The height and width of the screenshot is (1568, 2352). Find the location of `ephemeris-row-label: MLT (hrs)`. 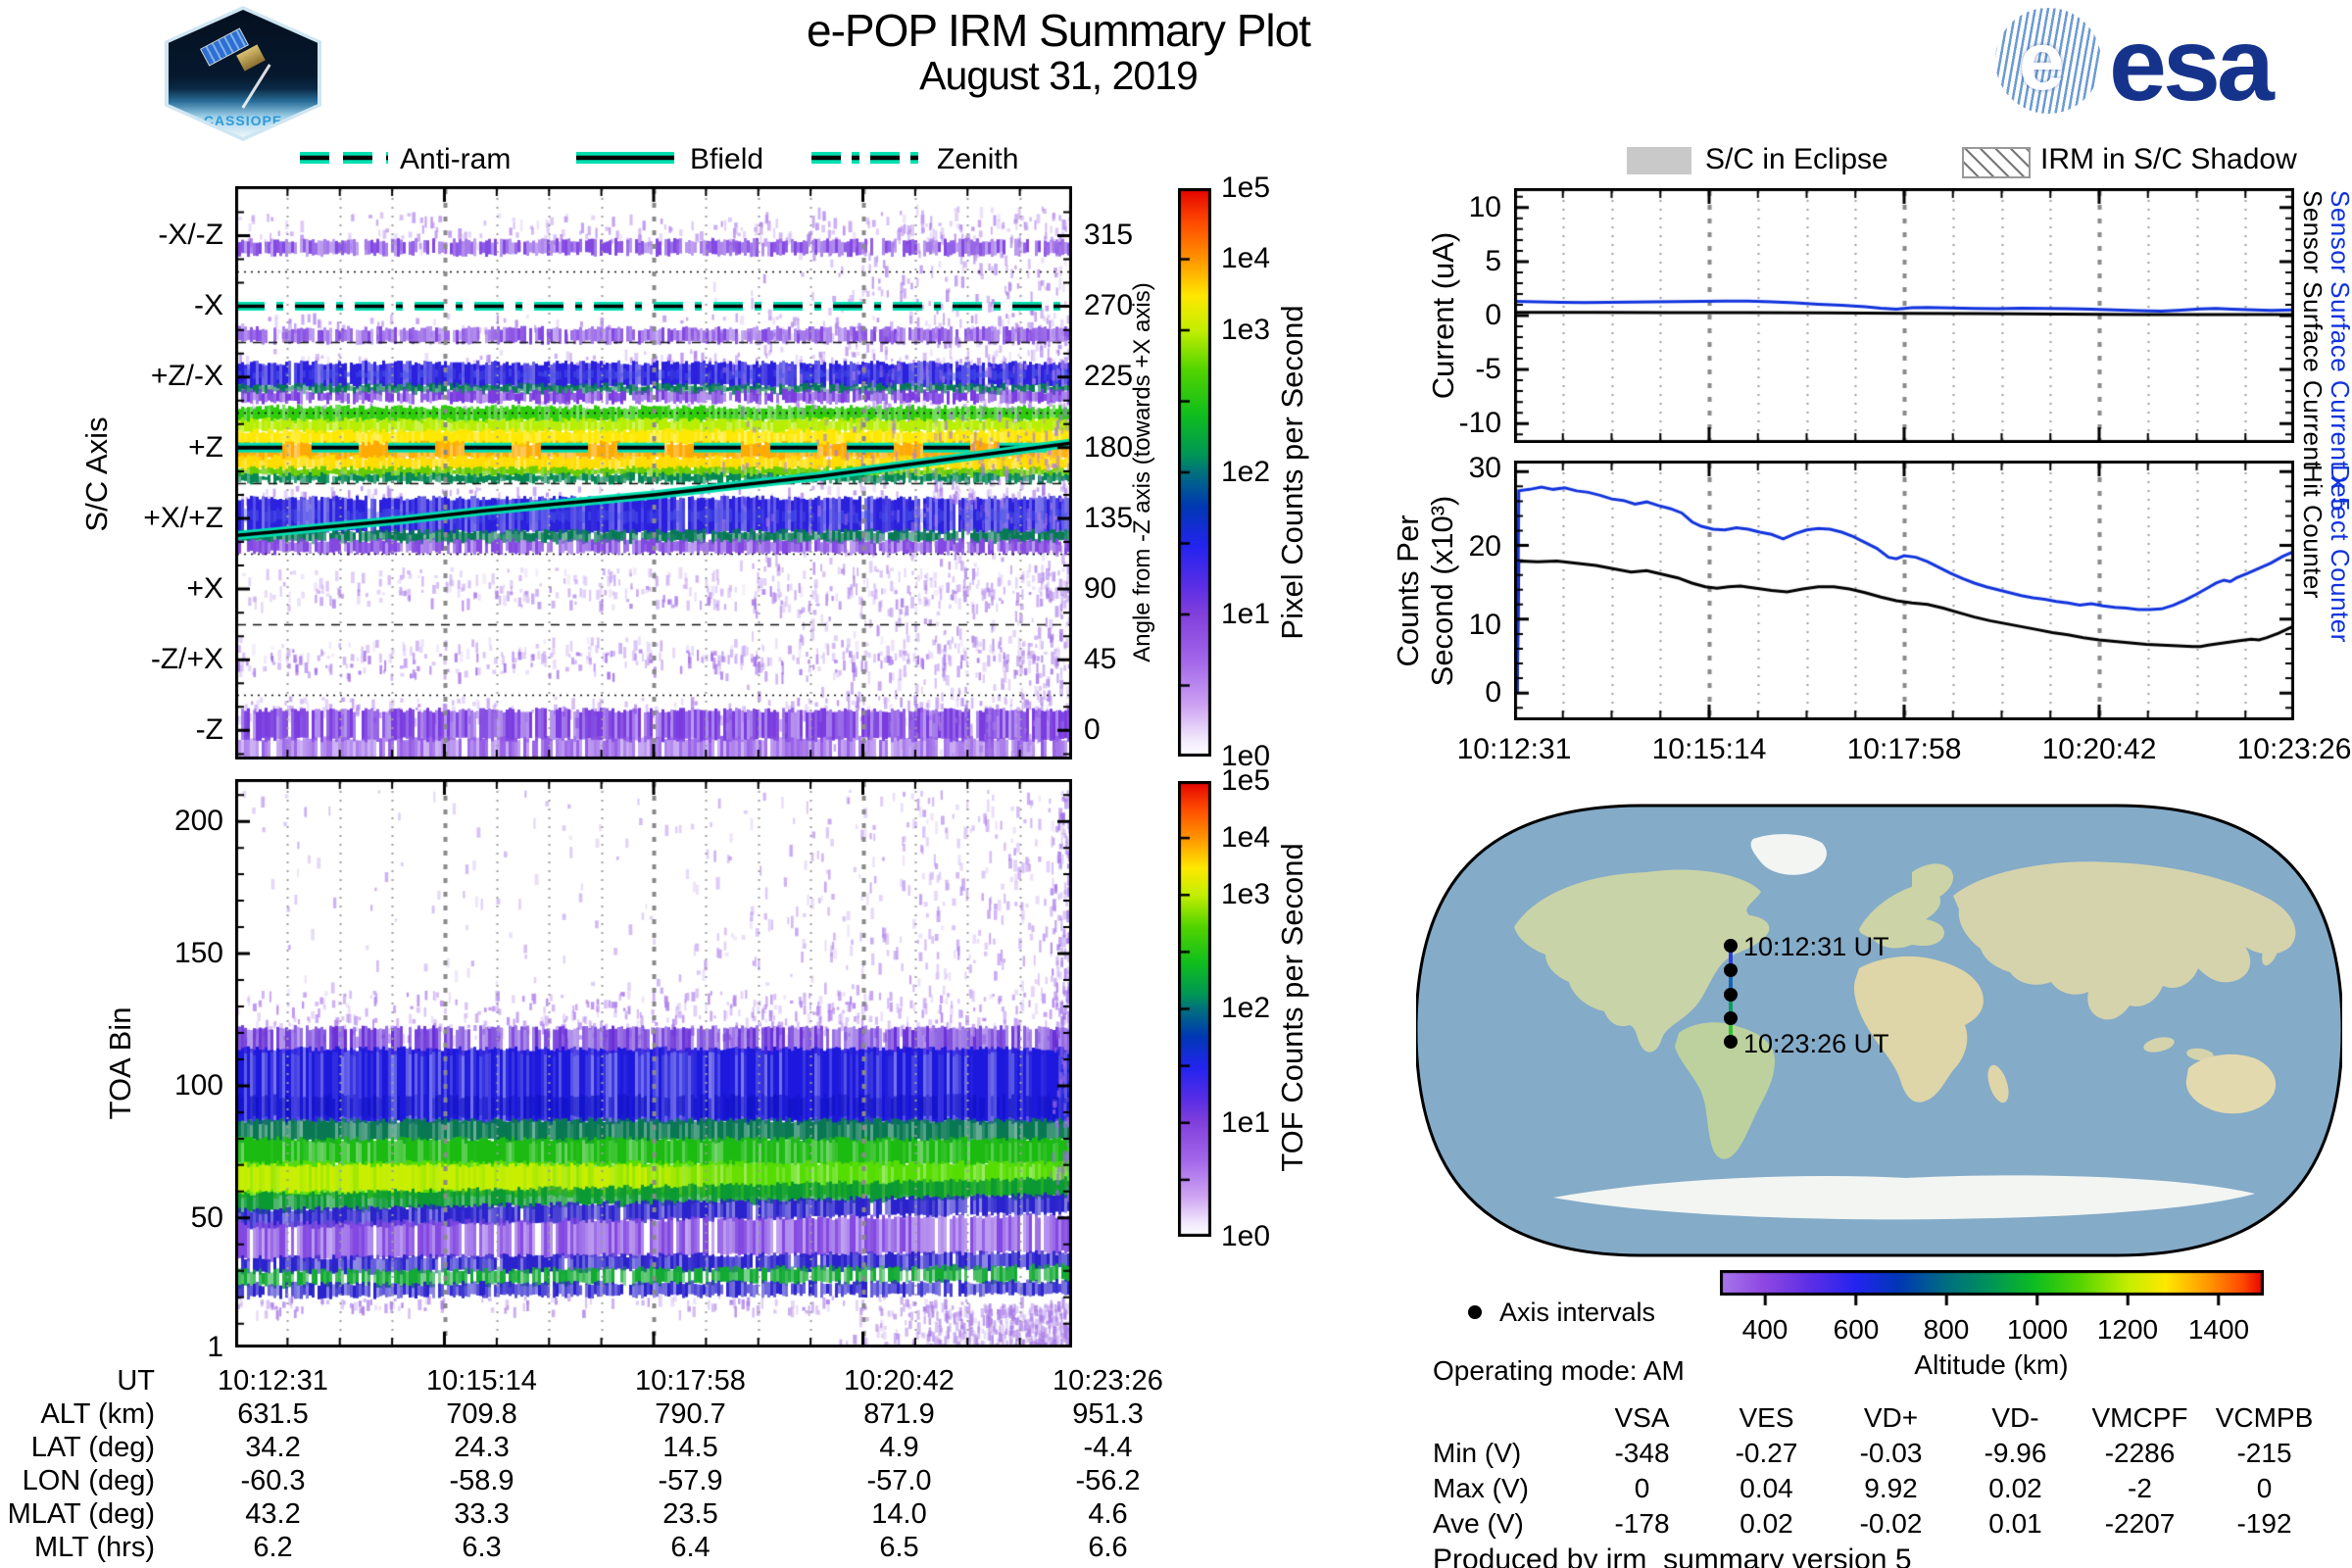

ephemeris-row-label: MLT (hrs) is located at coordinates (94, 1547).